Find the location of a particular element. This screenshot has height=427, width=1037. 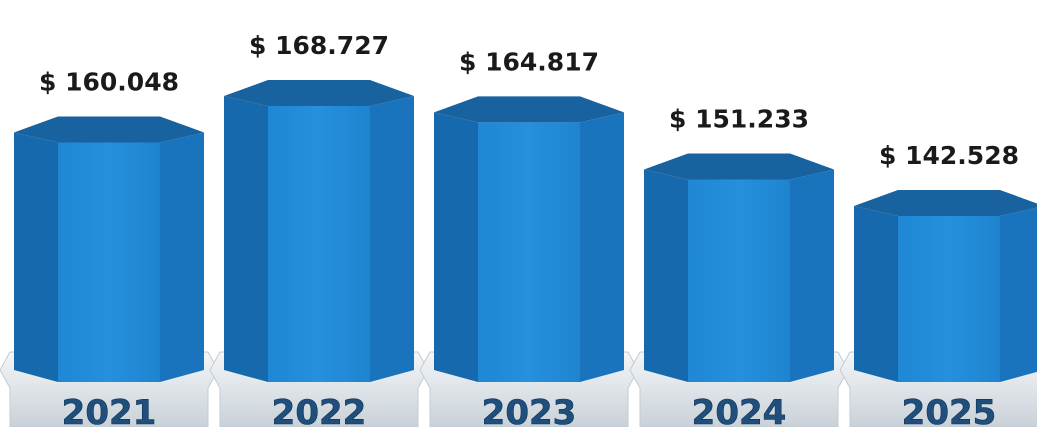

data-label: $ 164.817 is located at coordinates (529, 61).